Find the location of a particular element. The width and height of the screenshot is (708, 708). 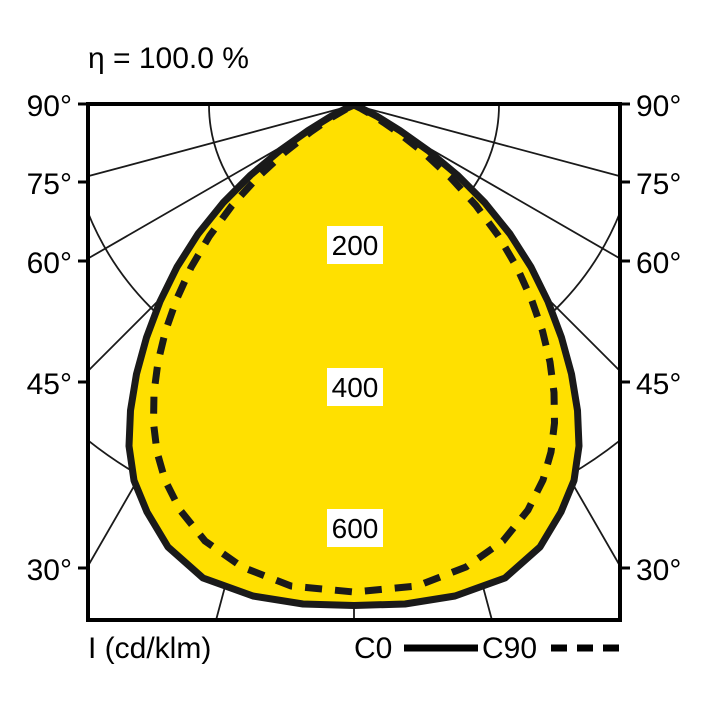

grid-spoke-r75 is located at coordinates (486, 141).